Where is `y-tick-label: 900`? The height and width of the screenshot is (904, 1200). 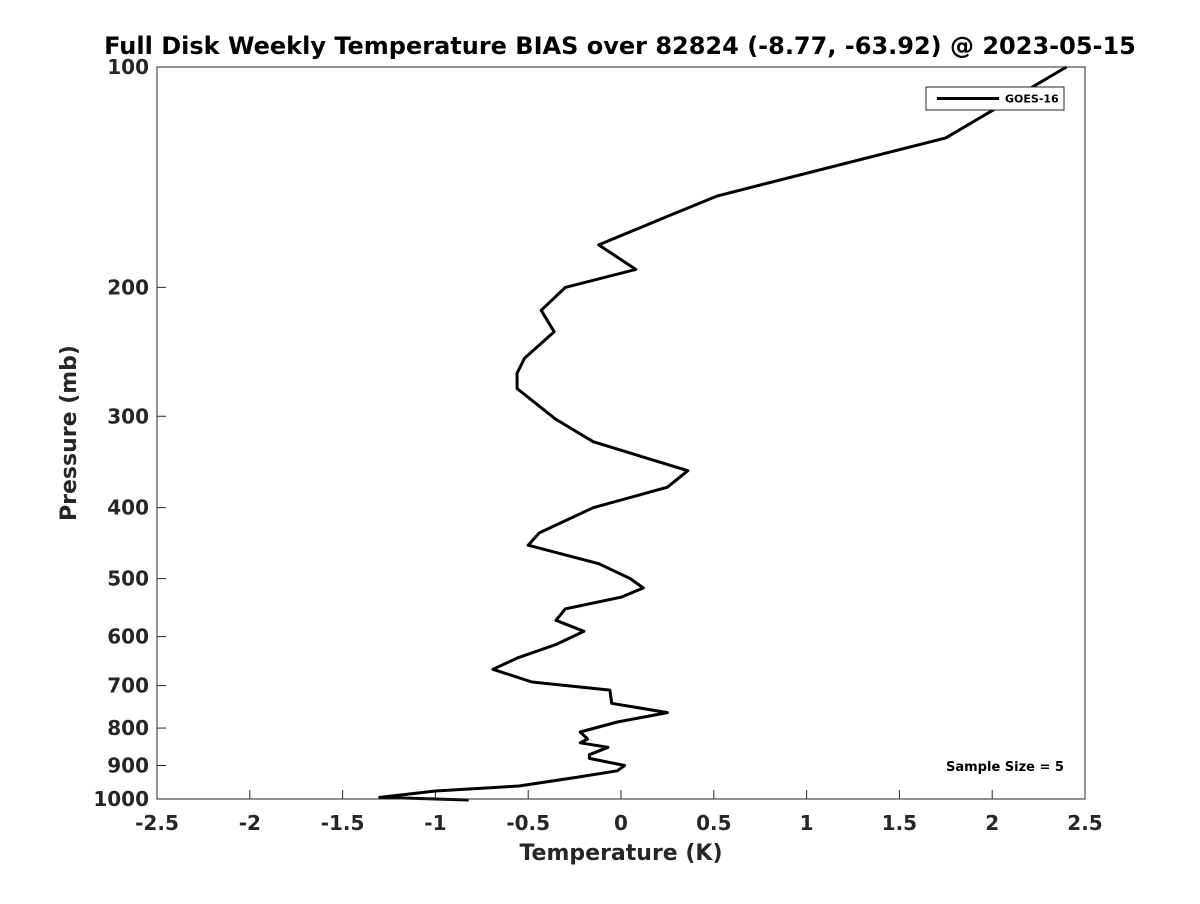
y-tick-label: 900 is located at coordinates (128, 766).